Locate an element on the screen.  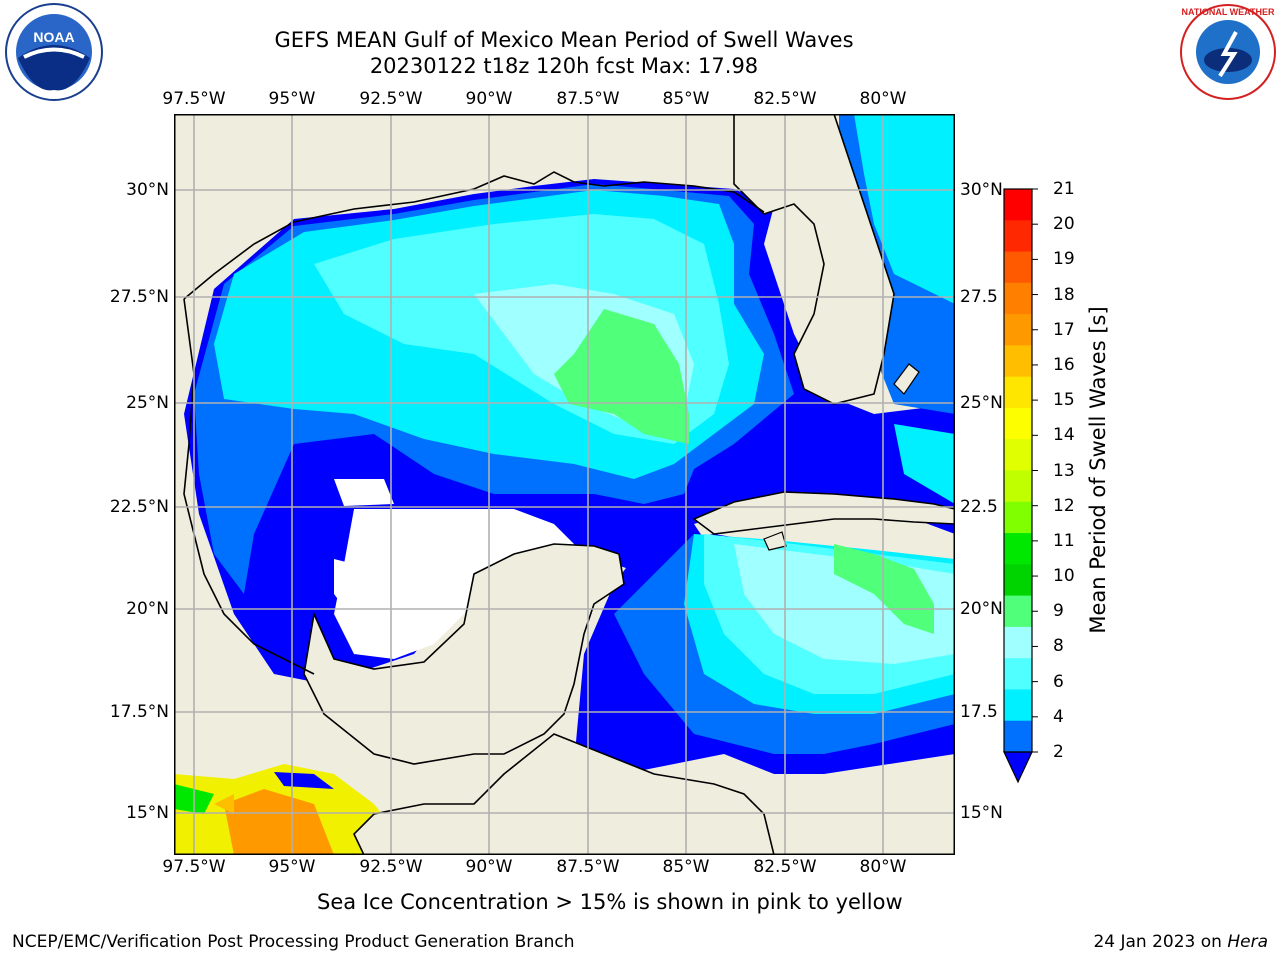
colorbar-tick-label: 15 is located at coordinates (1064, 400).